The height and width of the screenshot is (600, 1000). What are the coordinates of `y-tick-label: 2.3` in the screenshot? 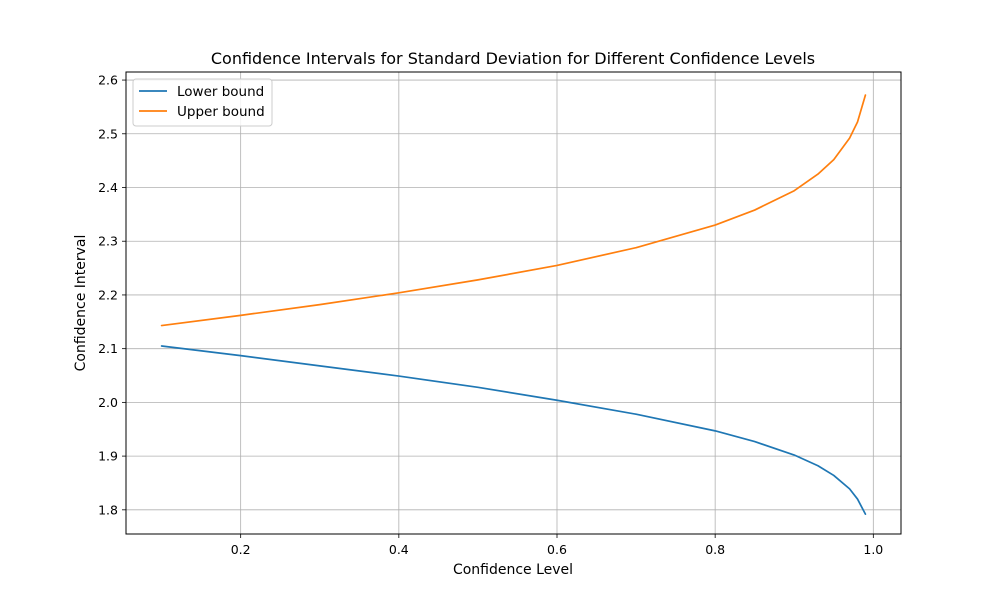 It's located at (108, 241).